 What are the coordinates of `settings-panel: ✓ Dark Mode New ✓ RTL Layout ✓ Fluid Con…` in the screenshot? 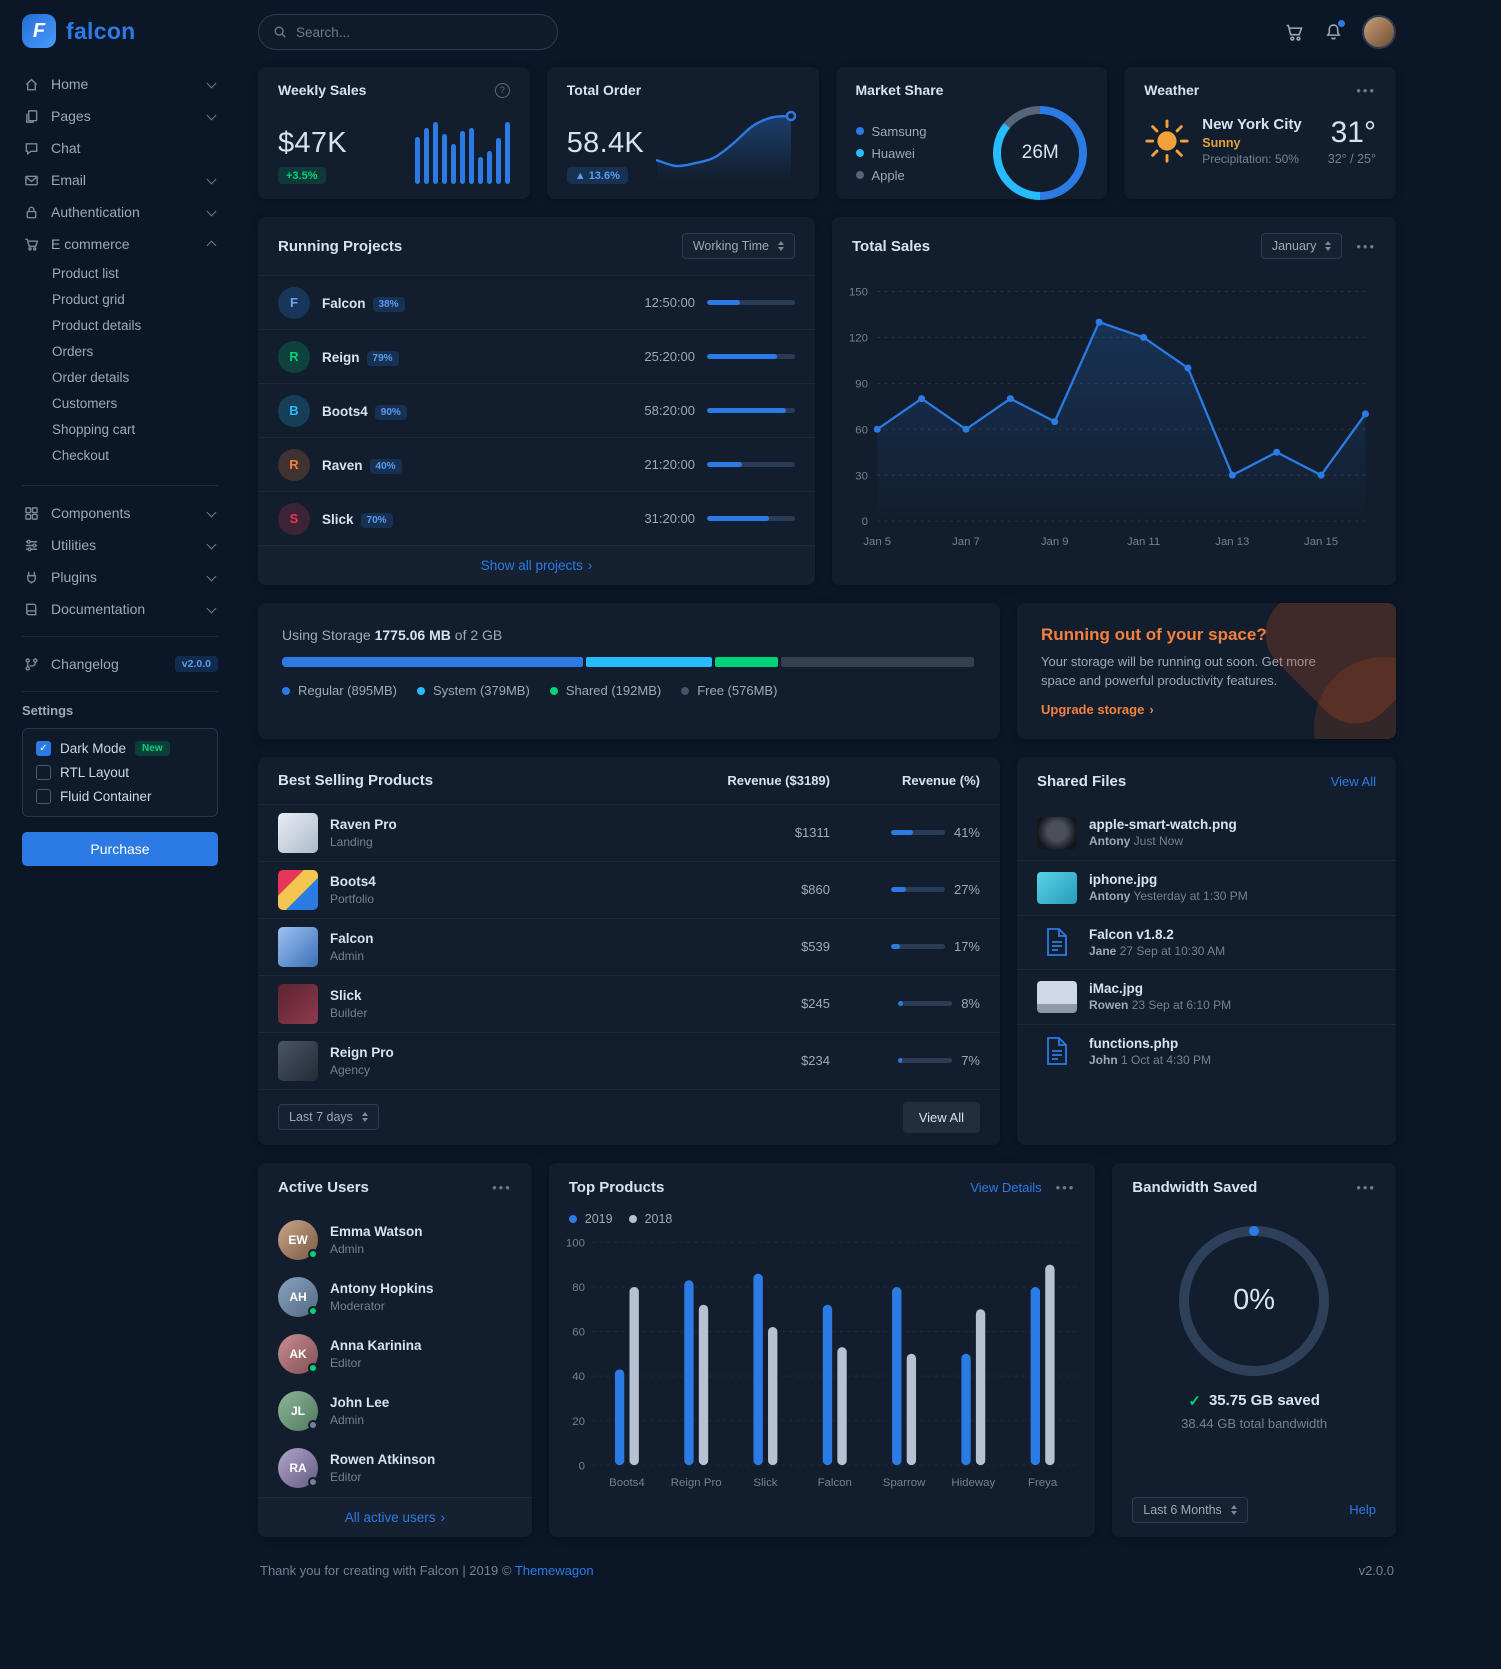 It's located at (120, 772).